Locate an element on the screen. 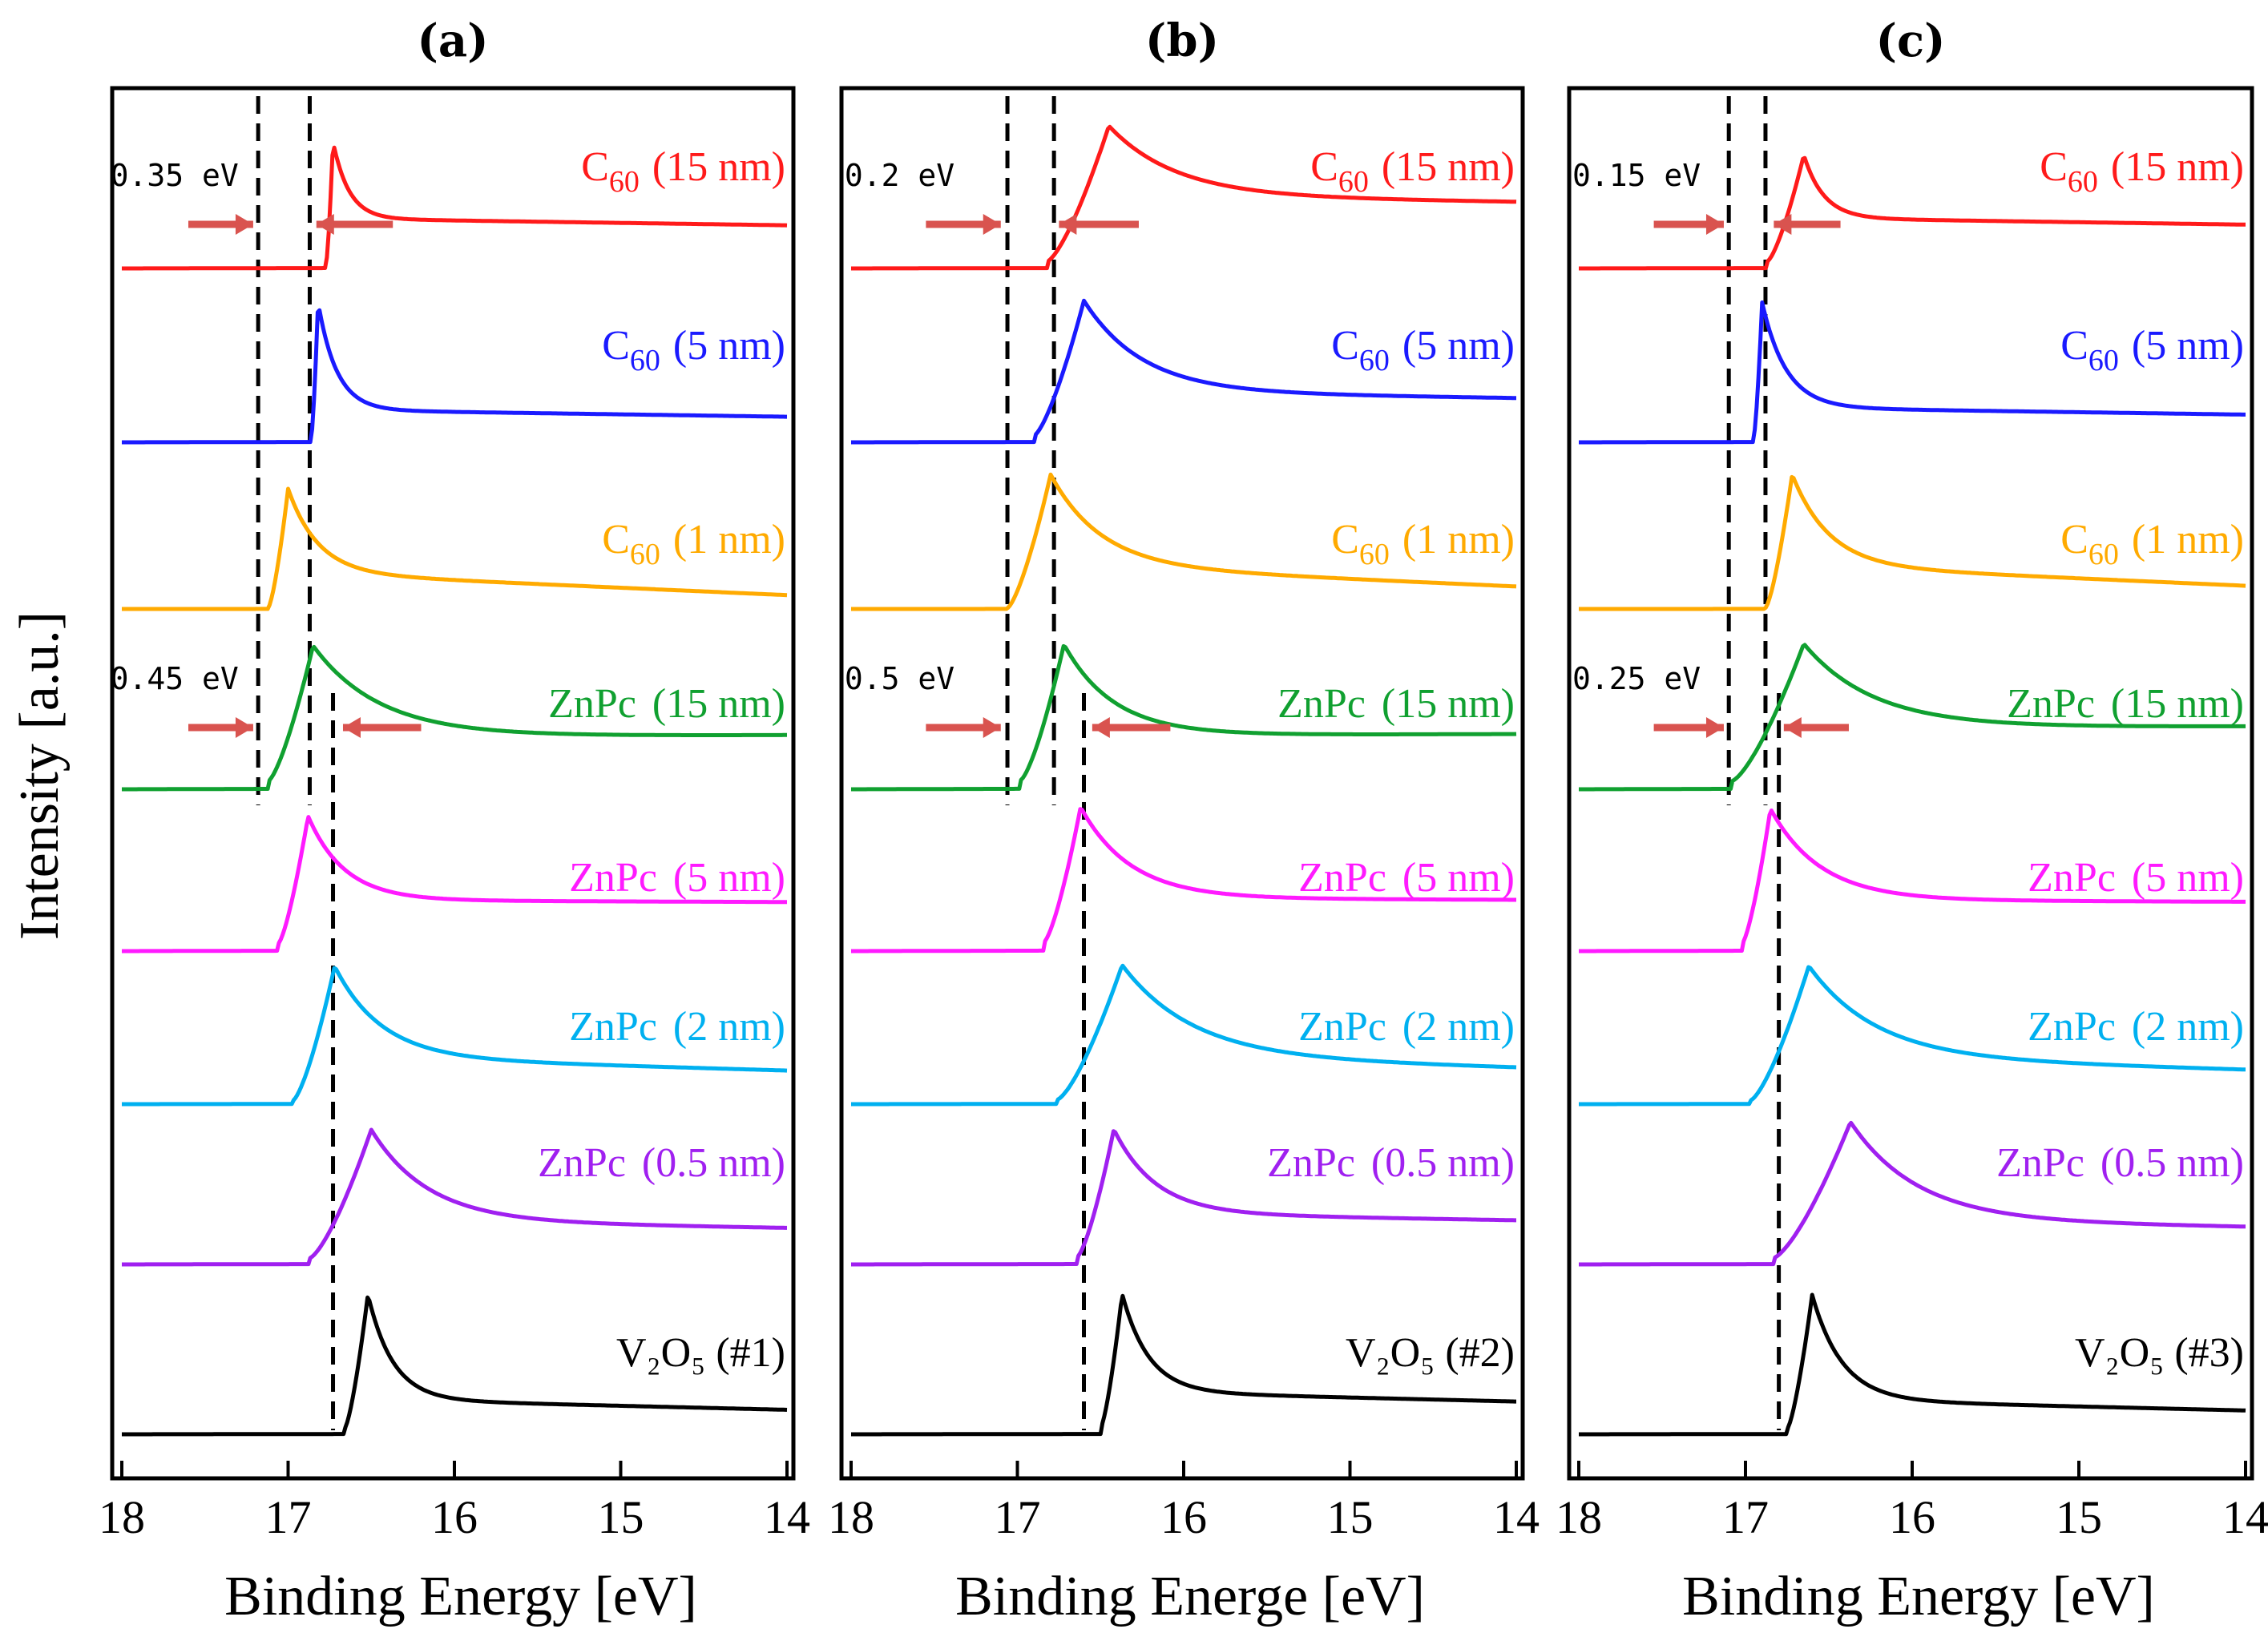 This screenshot has height=1641, width=2268. panel-title: (b) is located at coordinates (1182, 40).